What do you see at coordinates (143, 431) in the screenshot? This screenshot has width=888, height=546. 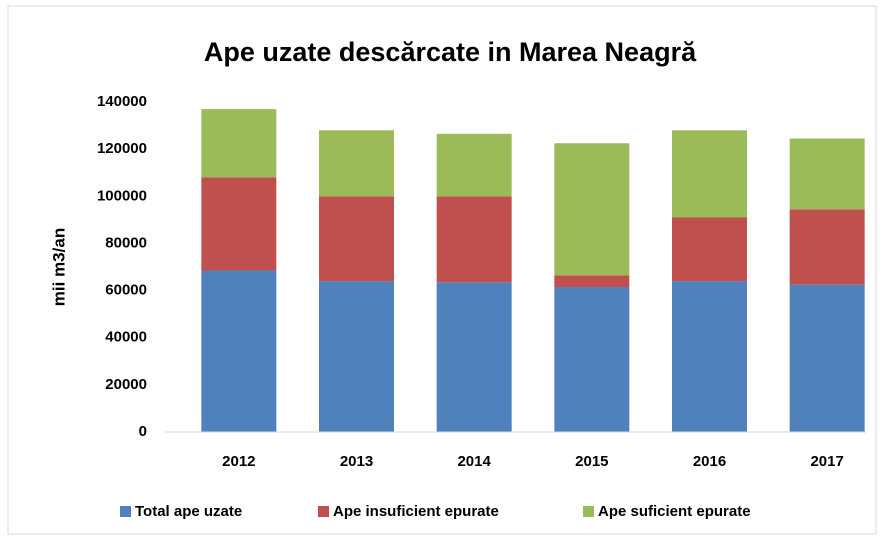 I see `y-tick-label: 0` at bounding box center [143, 431].